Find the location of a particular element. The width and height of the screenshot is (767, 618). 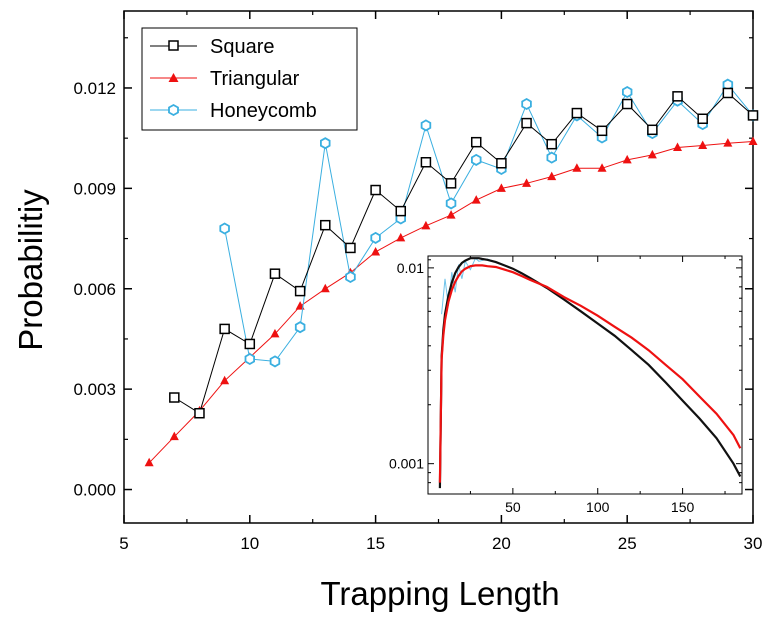

y-tick-label: 0.000 is located at coordinates (94, 490).